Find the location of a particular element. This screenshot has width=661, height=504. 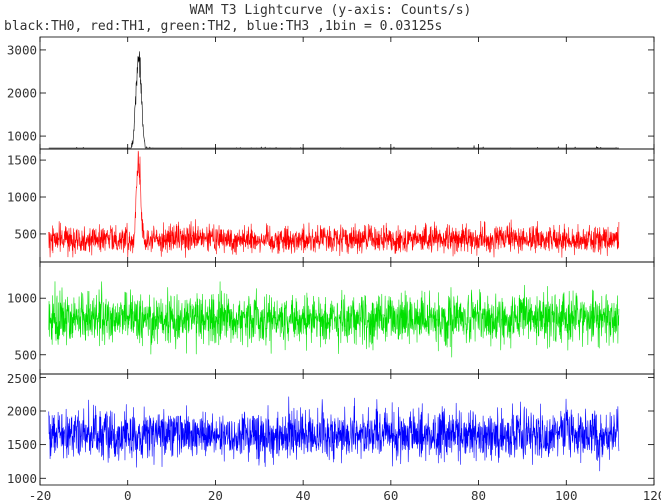

y-tick-label: 3000 is located at coordinates (22, 49).